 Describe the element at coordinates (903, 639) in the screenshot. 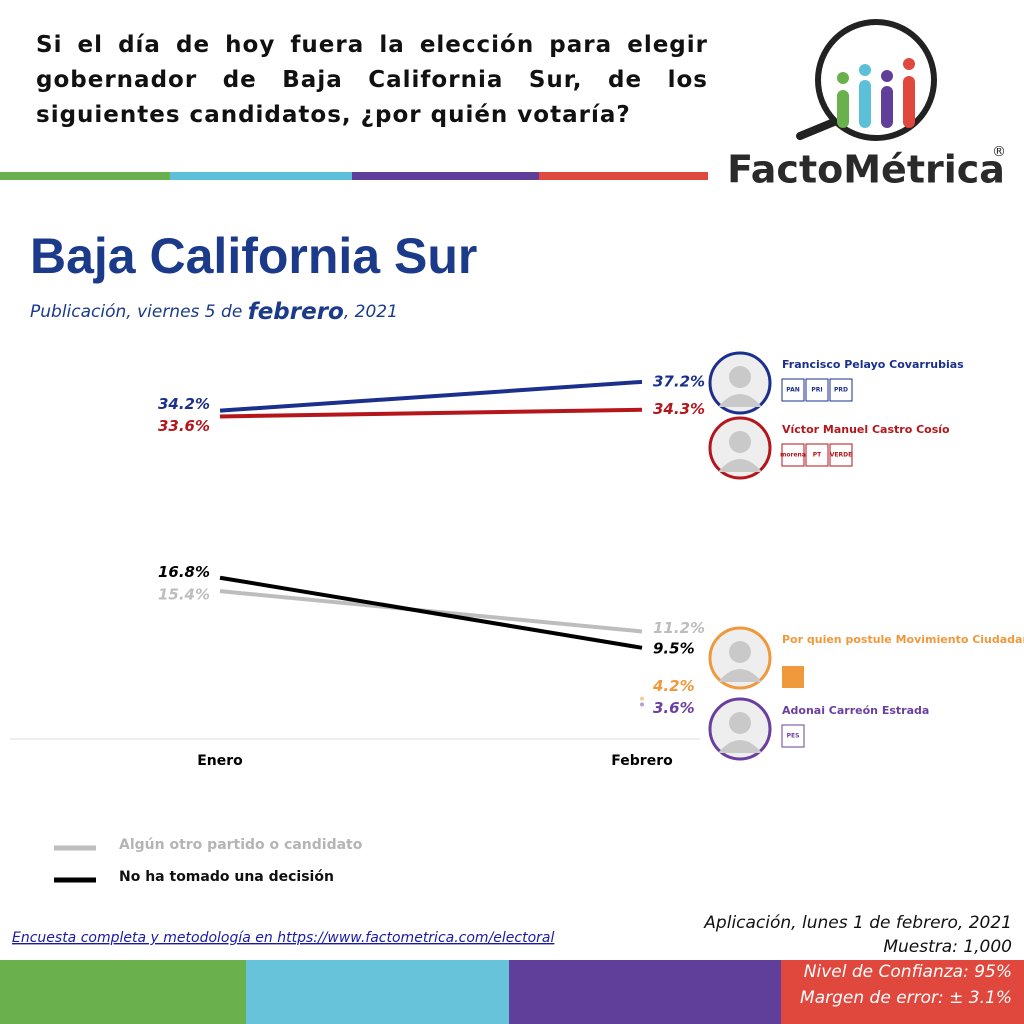

I see `candidate-name: Por quien postule Movimiento Ciudadano` at that location.